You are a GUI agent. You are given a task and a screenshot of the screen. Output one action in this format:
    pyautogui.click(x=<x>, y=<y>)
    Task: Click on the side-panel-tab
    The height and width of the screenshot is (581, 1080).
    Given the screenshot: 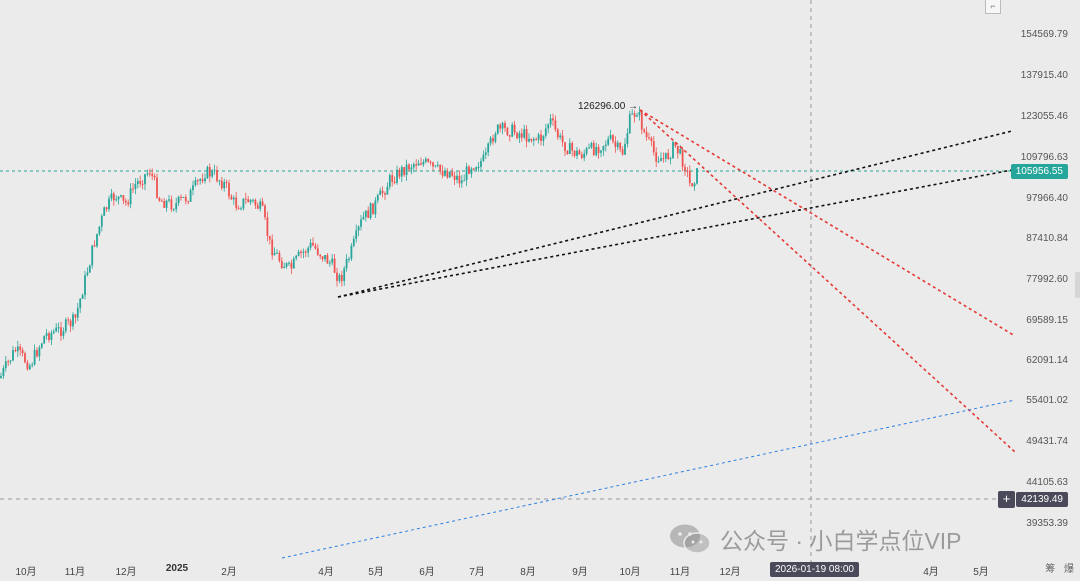 What is the action you would take?
    pyautogui.click(x=1077, y=285)
    